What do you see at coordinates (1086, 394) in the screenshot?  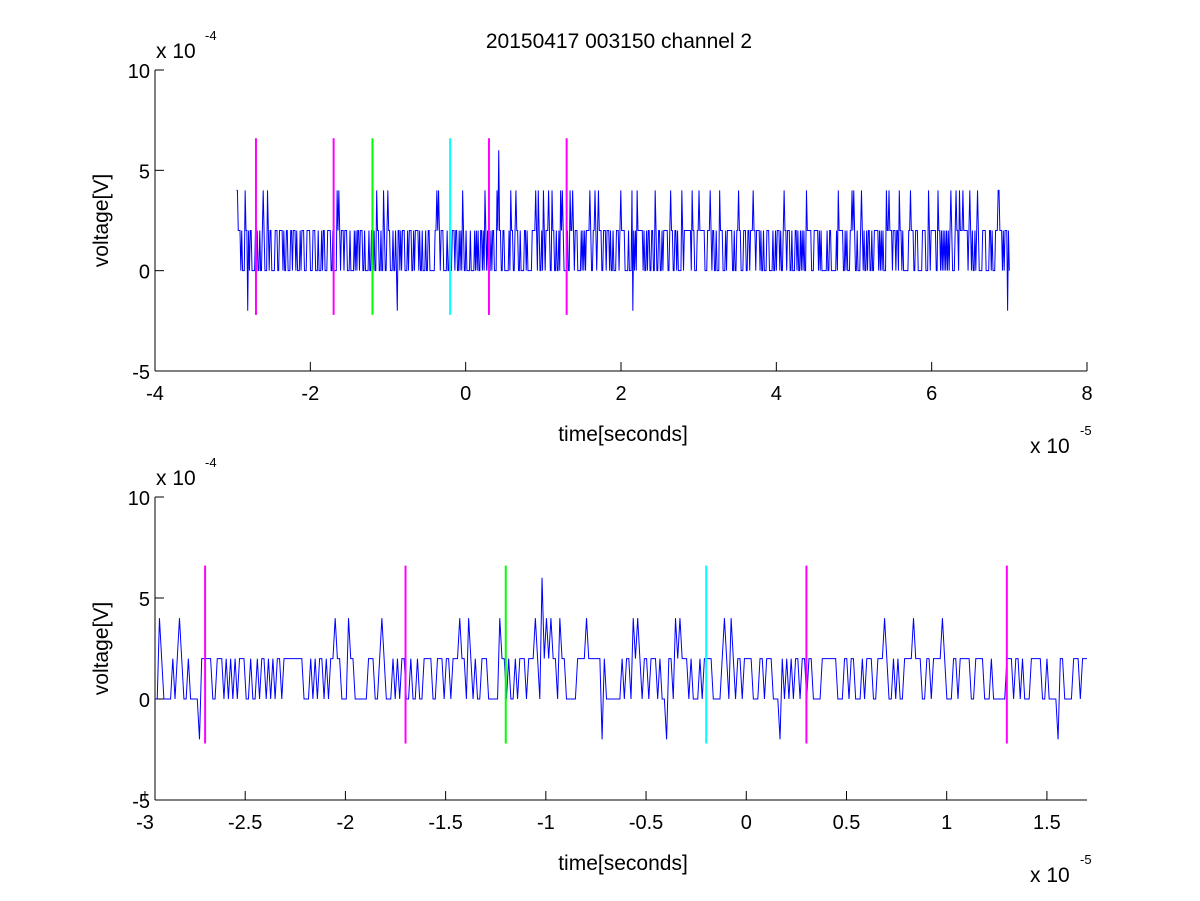 I see `x-tick-label: 8` at bounding box center [1086, 394].